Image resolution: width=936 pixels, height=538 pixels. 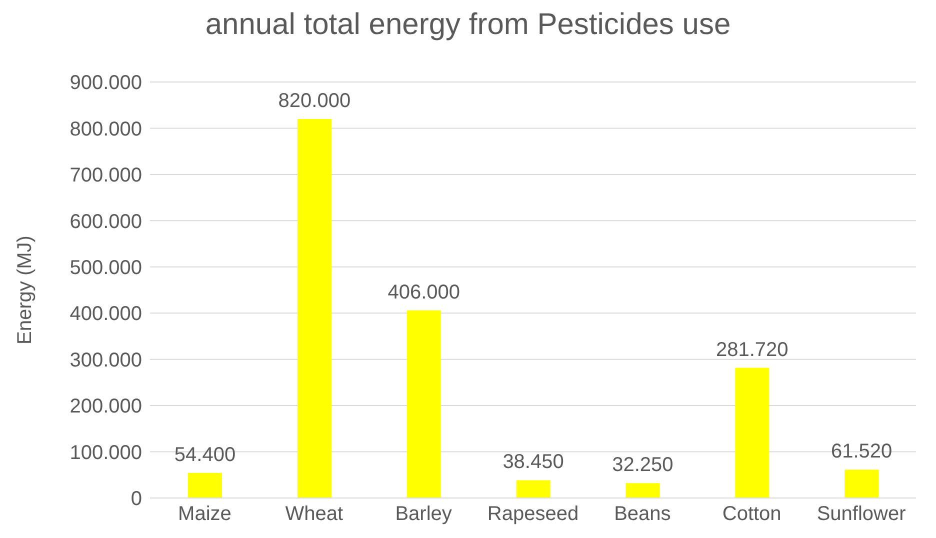 I want to click on y-tick-label: 300.000, so click(x=106, y=360).